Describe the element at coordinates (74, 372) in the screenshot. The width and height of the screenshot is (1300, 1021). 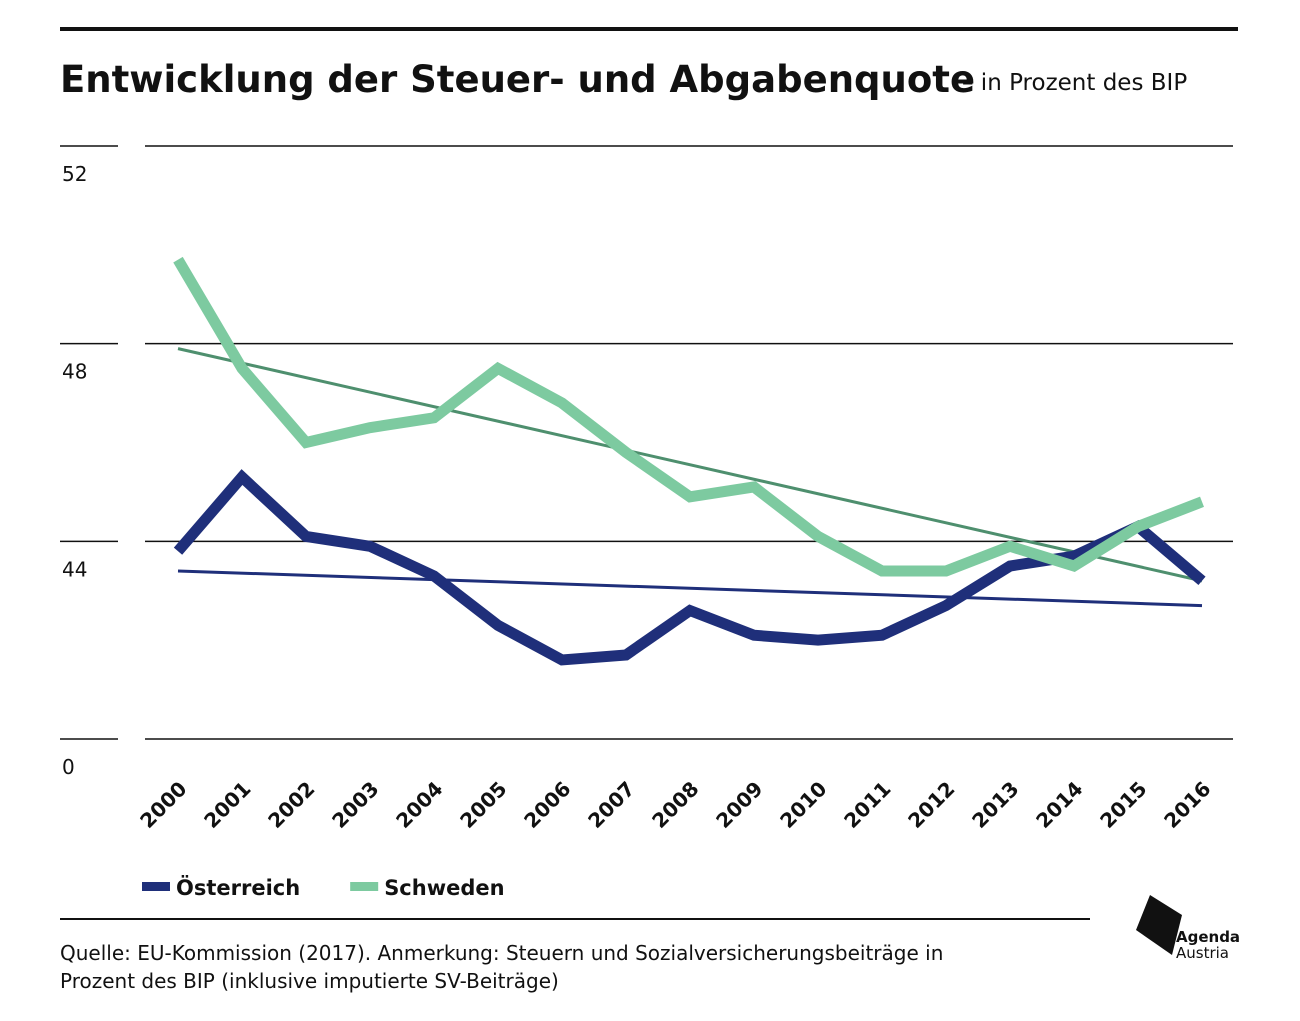
I see `y-tick-label: 48` at that location.